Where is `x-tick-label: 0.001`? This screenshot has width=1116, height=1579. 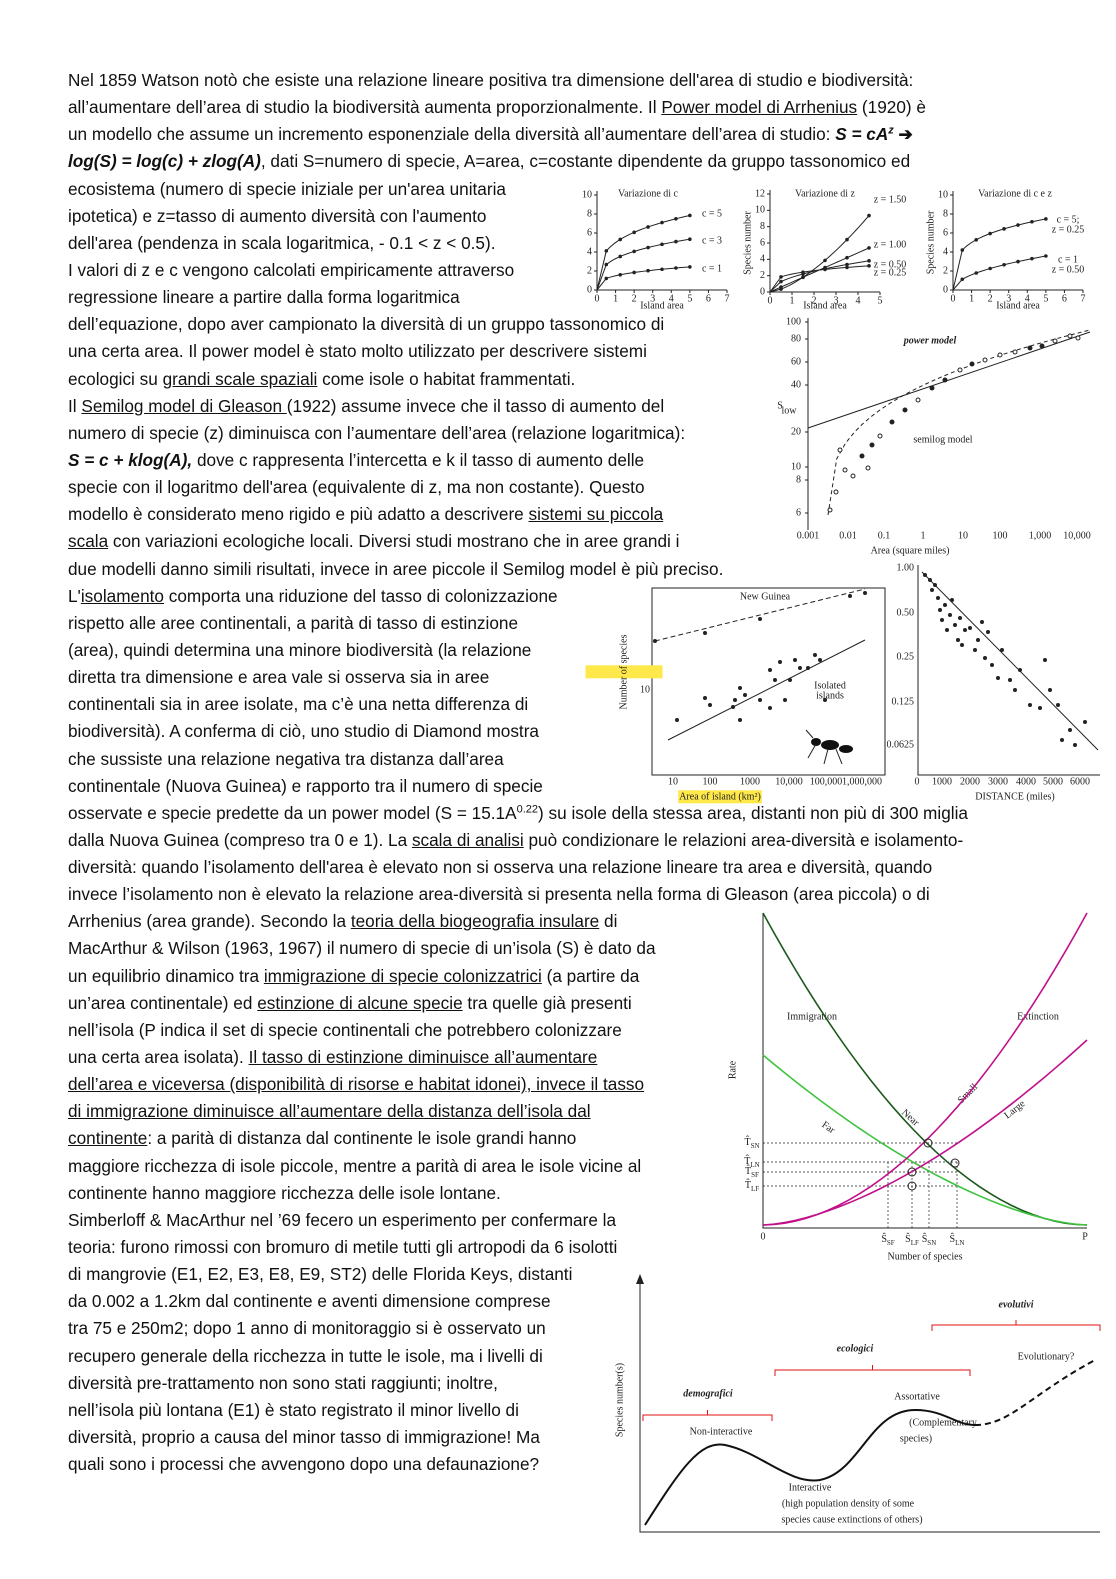
x-tick-label: 0.001 is located at coordinates (808, 535).